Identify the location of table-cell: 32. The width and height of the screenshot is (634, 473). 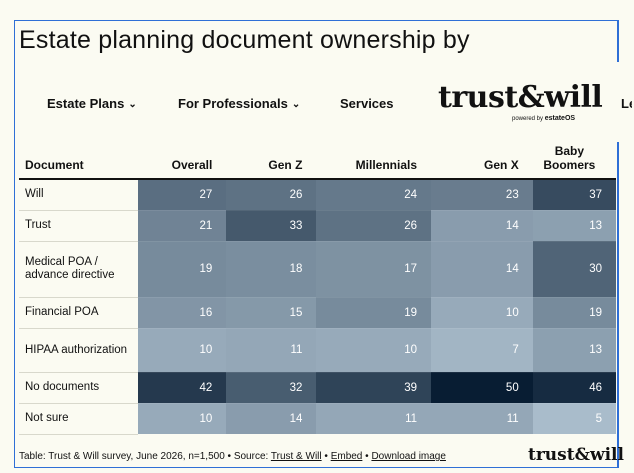
(271, 388).